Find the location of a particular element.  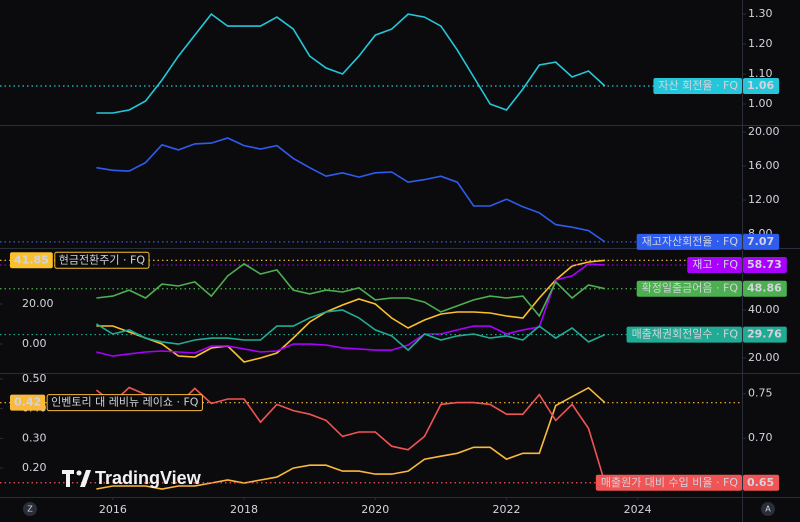

last-value-label: 7.07 is located at coordinates (760, 241).